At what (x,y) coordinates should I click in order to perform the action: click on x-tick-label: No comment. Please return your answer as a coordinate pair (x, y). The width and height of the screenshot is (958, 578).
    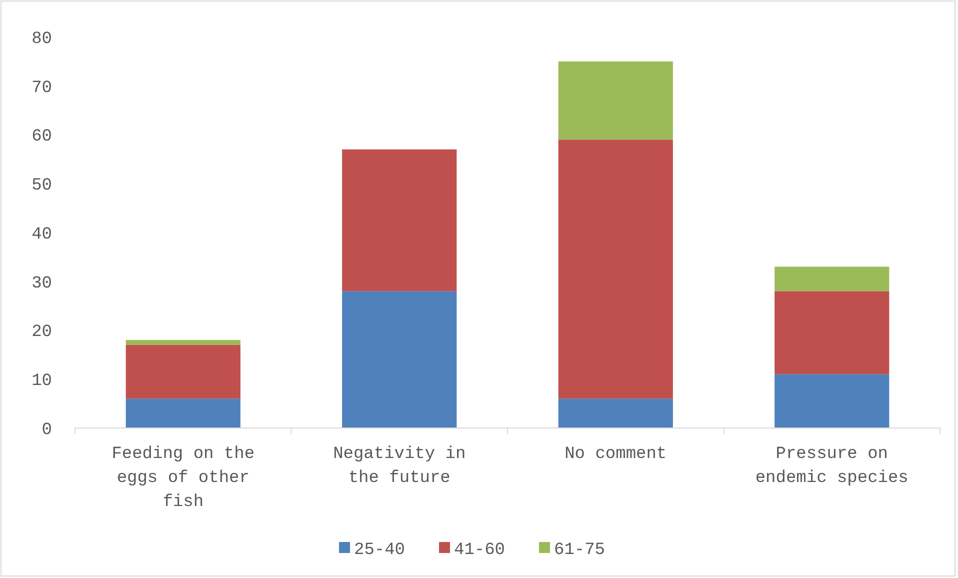
    Looking at the image, I should click on (615, 454).